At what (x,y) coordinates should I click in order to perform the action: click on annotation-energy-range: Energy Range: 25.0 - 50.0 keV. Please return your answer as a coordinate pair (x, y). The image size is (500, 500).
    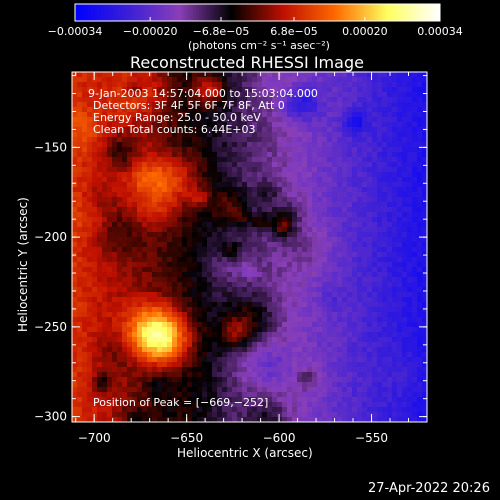
    Looking at the image, I should click on (177, 117).